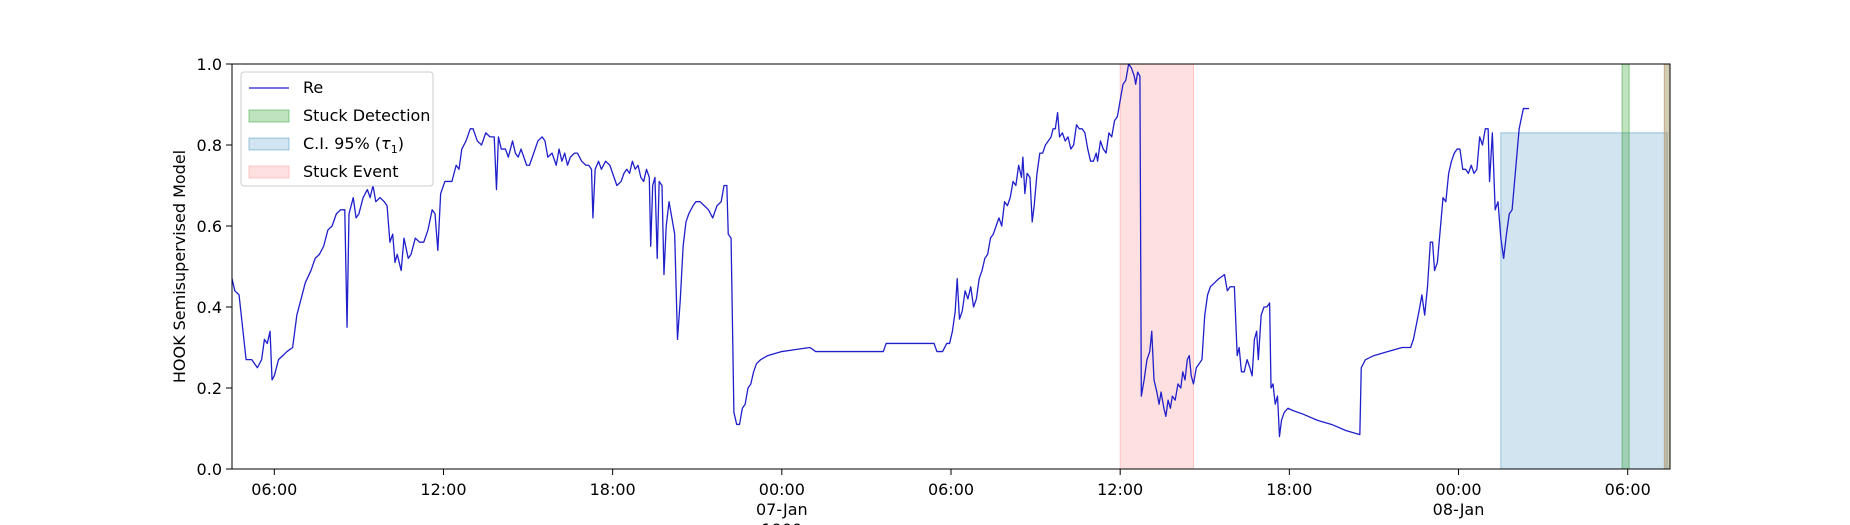  I want to click on y-axis-title: HOOK Semisupervised Model, so click(179, 266).